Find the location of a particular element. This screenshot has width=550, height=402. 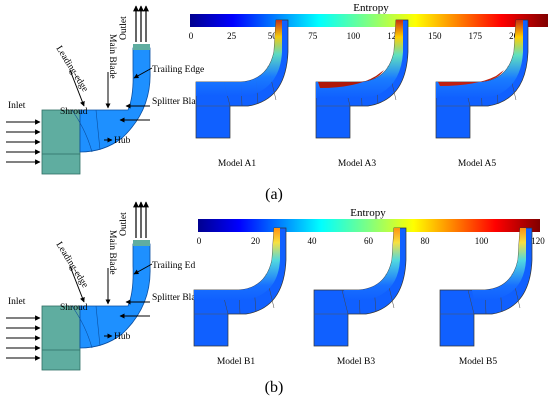

label-trailing-edge: Trailing Ed is located at coordinates (173, 266).